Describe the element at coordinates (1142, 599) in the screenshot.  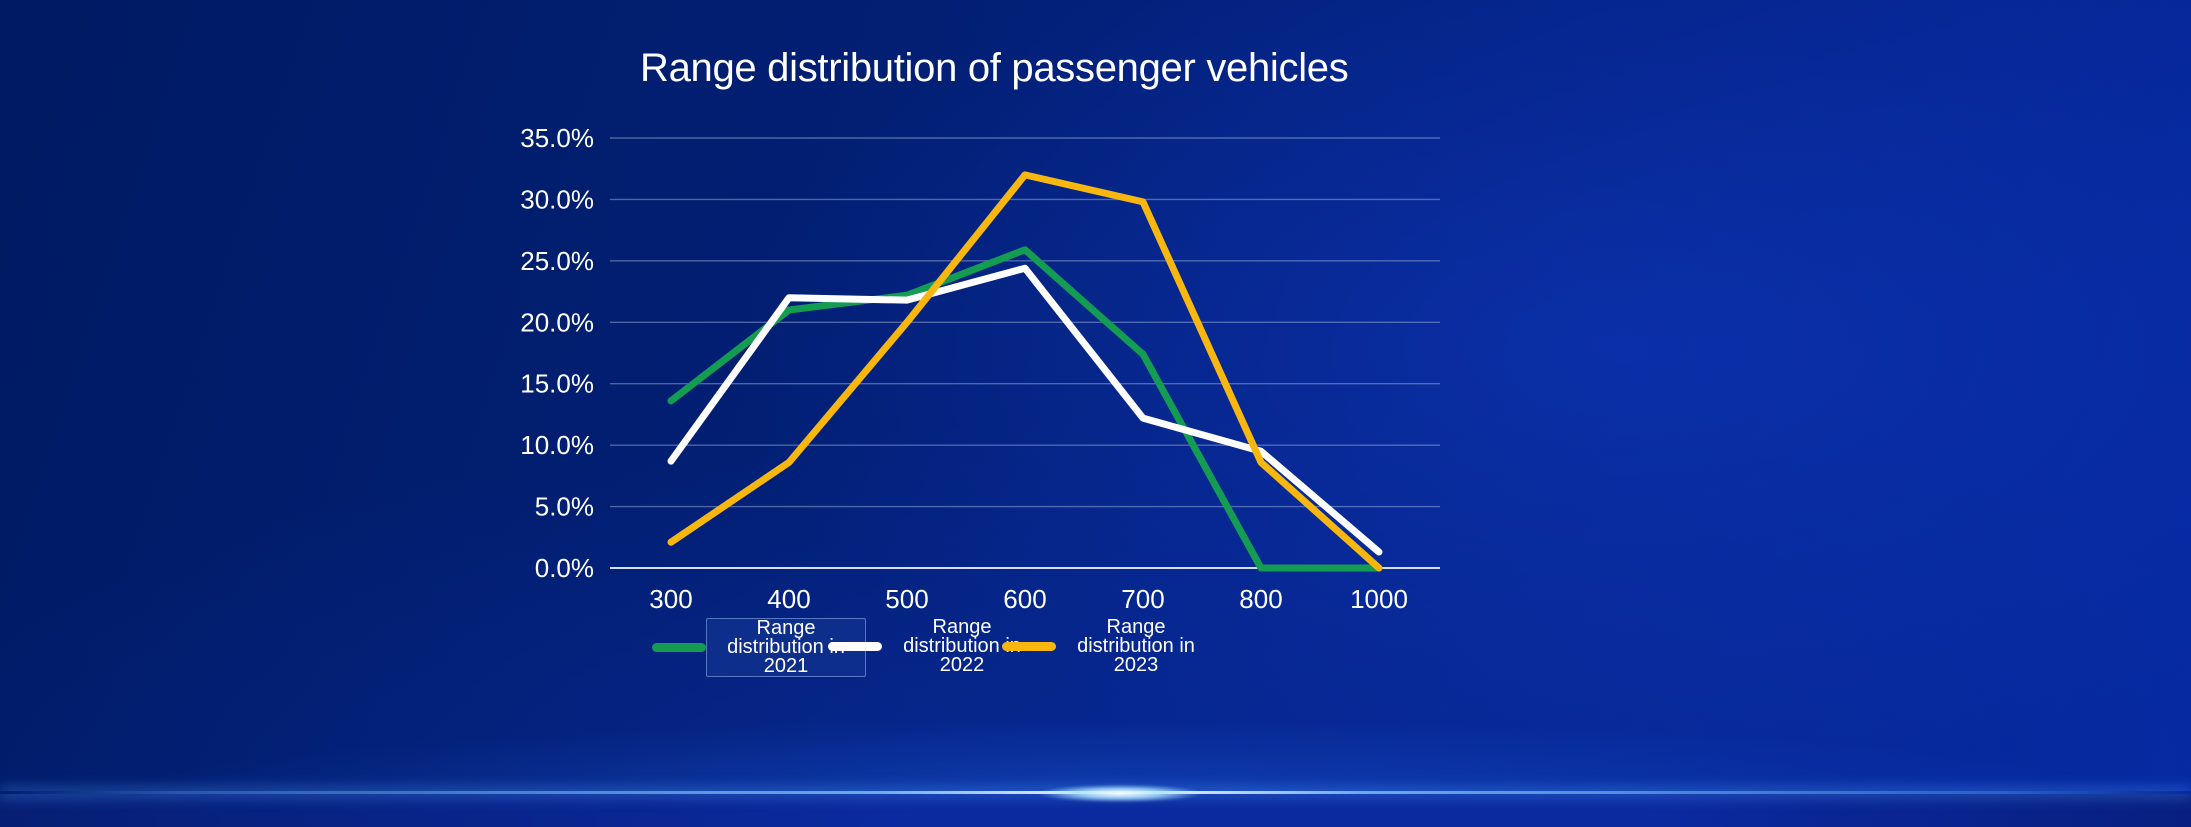
I see `x-tick-label: 700` at that location.